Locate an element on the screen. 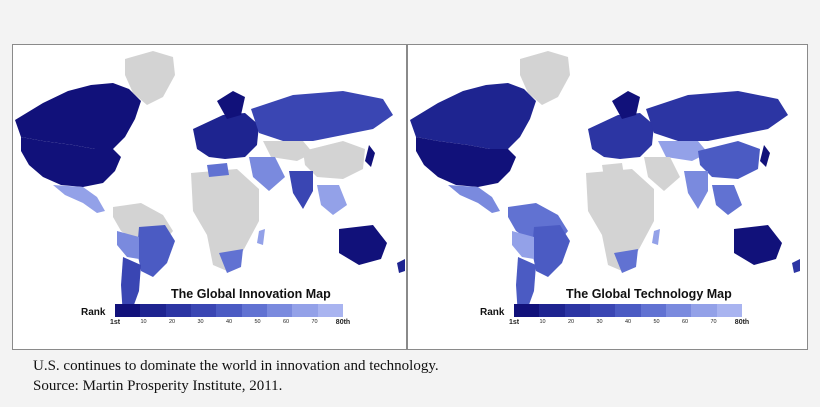 This screenshot has width=820, height=407. map-title: The Global Technology Map is located at coordinates (649, 294).